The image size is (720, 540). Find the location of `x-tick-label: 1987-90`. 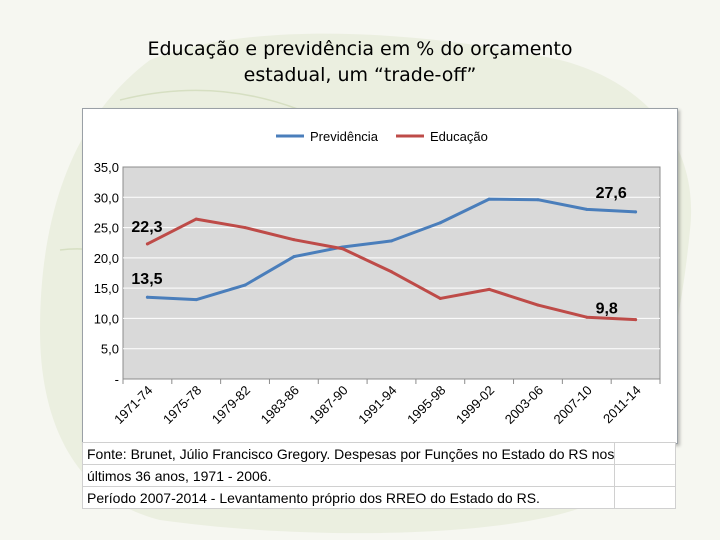

x-tick-label: 1987-90 is located at coordinates (328, 405).